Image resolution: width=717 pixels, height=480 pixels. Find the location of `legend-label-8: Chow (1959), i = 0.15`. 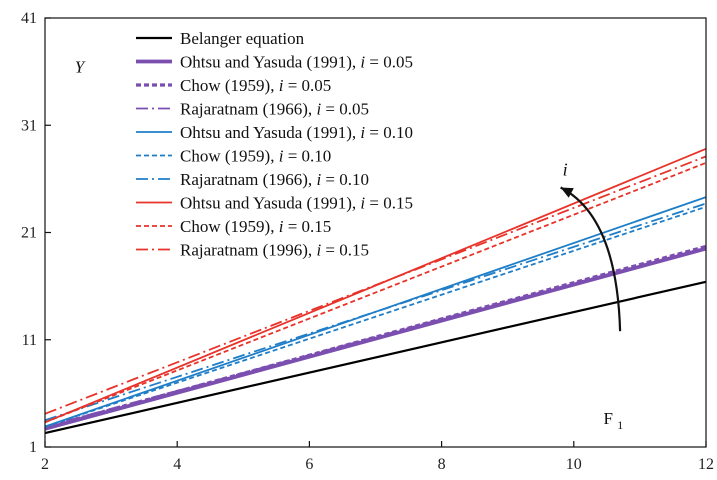

legend-label-8: Chow (1959), i = 0.15 is located at coordinates (255, 226).